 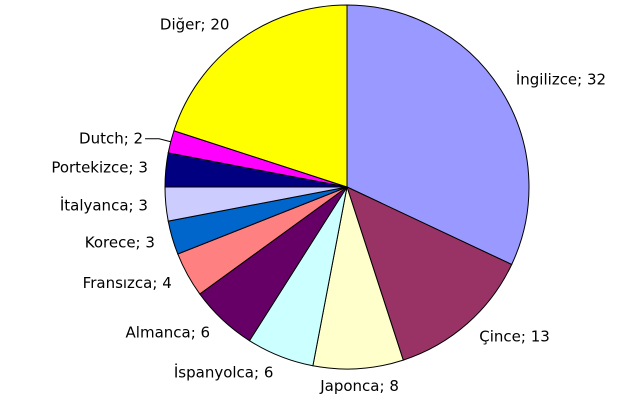 I want to click on data-label: Fransızca; 4, so click(x=127, y=283).